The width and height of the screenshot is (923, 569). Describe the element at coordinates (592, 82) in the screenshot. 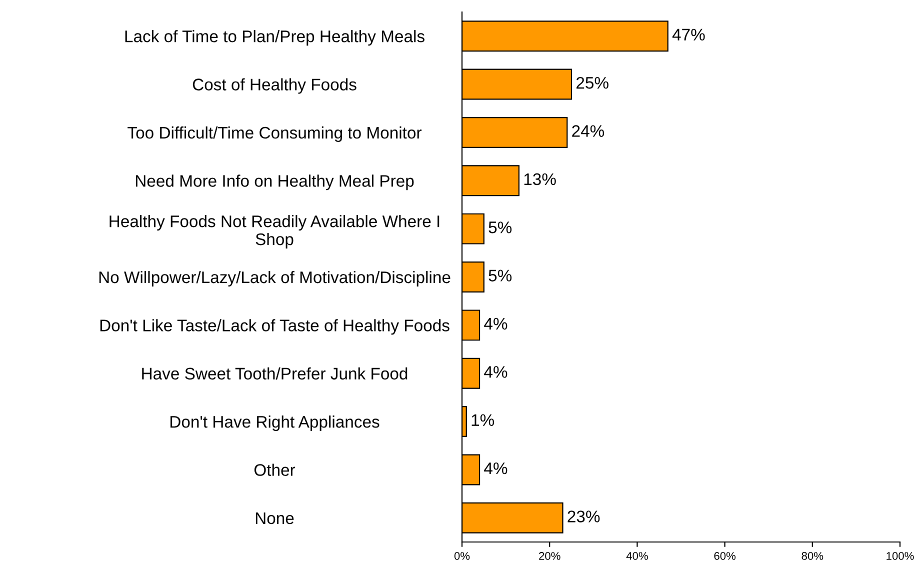

I see `data-label: 25%` at that location.